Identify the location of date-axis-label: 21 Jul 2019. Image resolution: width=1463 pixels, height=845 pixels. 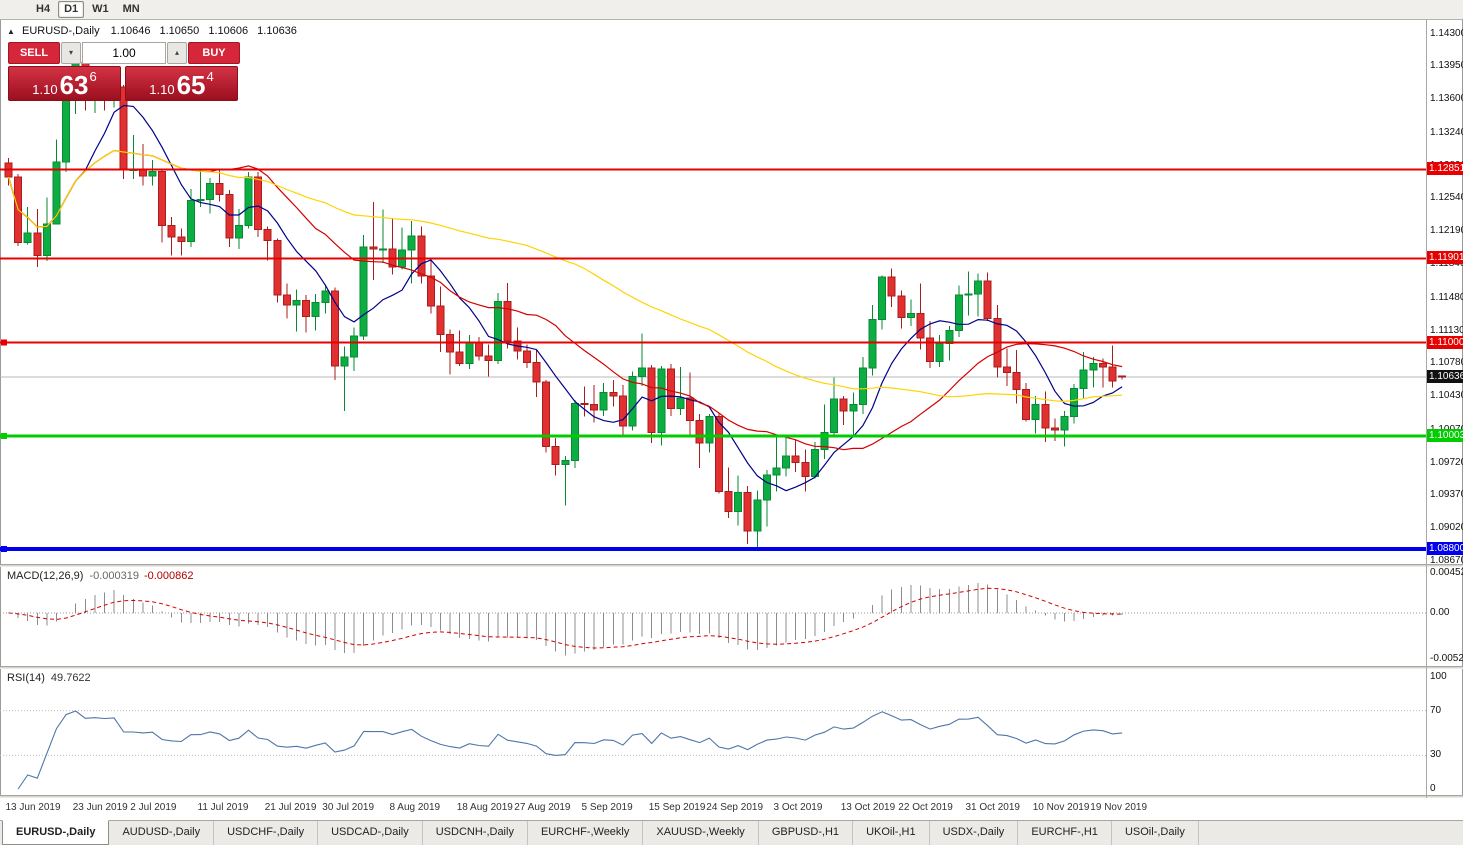
(290, 807).